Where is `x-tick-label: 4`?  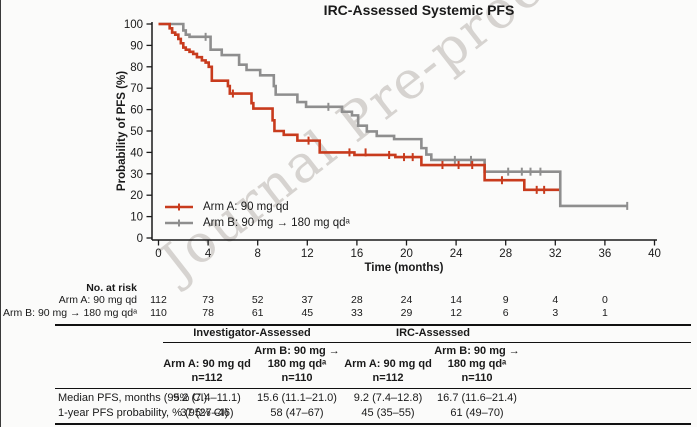
x-tick-label: 4 is located at coordinates (208, 254).